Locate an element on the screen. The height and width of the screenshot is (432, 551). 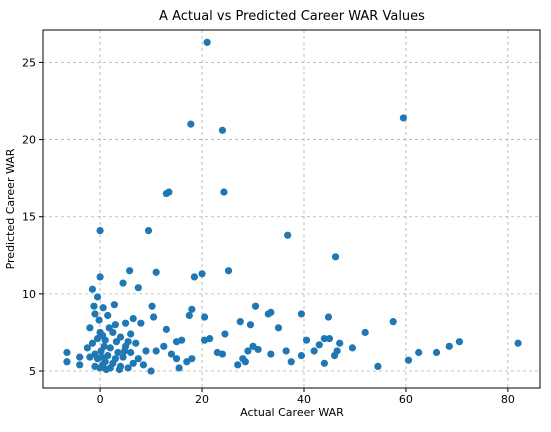
x-tick-label: 0 is located at coordinates (100, 399).